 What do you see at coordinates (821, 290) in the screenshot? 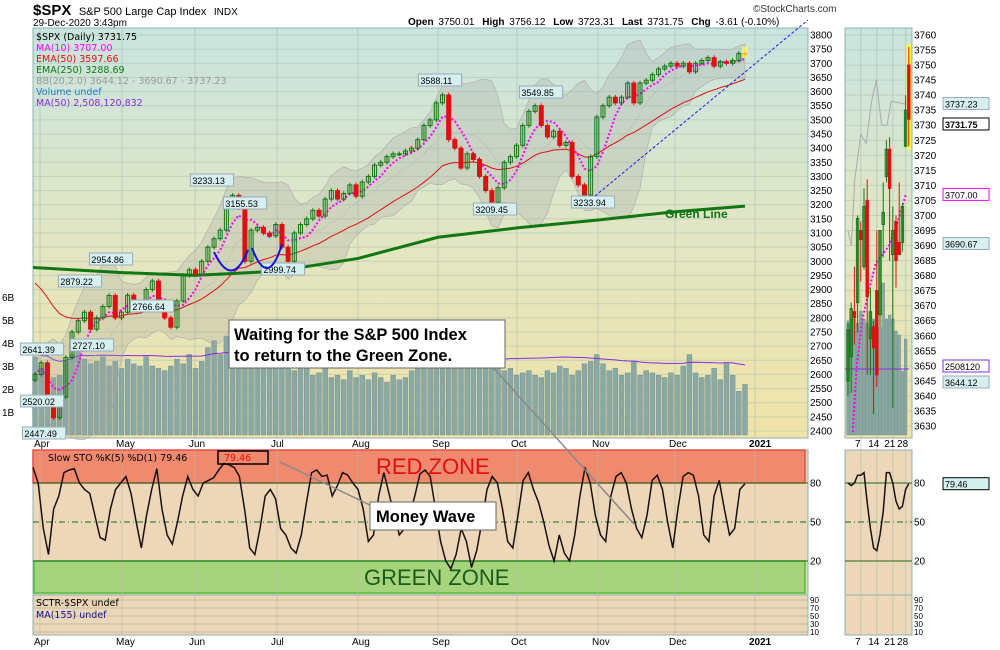
I see `y-tick-label: 2900` at bounding box center [821, 290].